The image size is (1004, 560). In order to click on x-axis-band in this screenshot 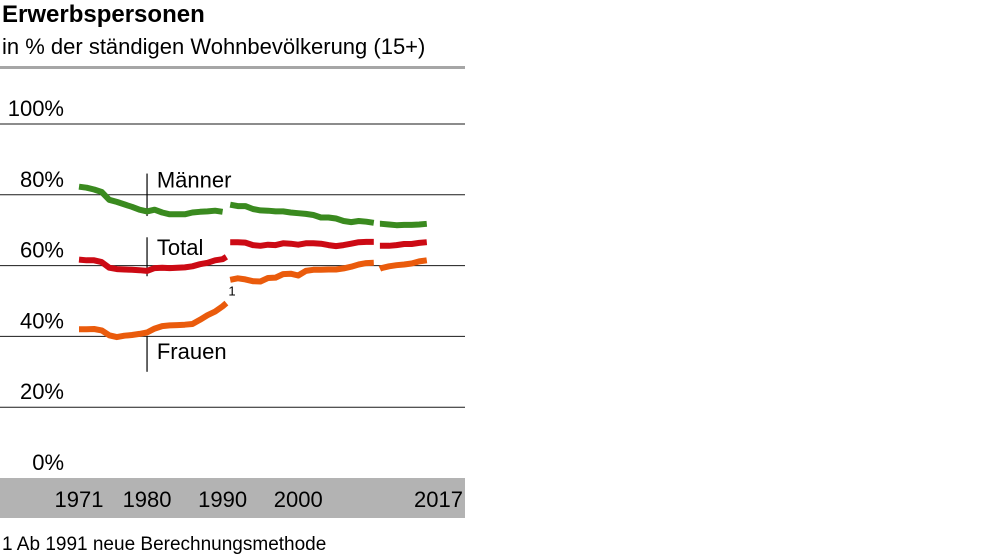, I will do `click(232, 498)`.